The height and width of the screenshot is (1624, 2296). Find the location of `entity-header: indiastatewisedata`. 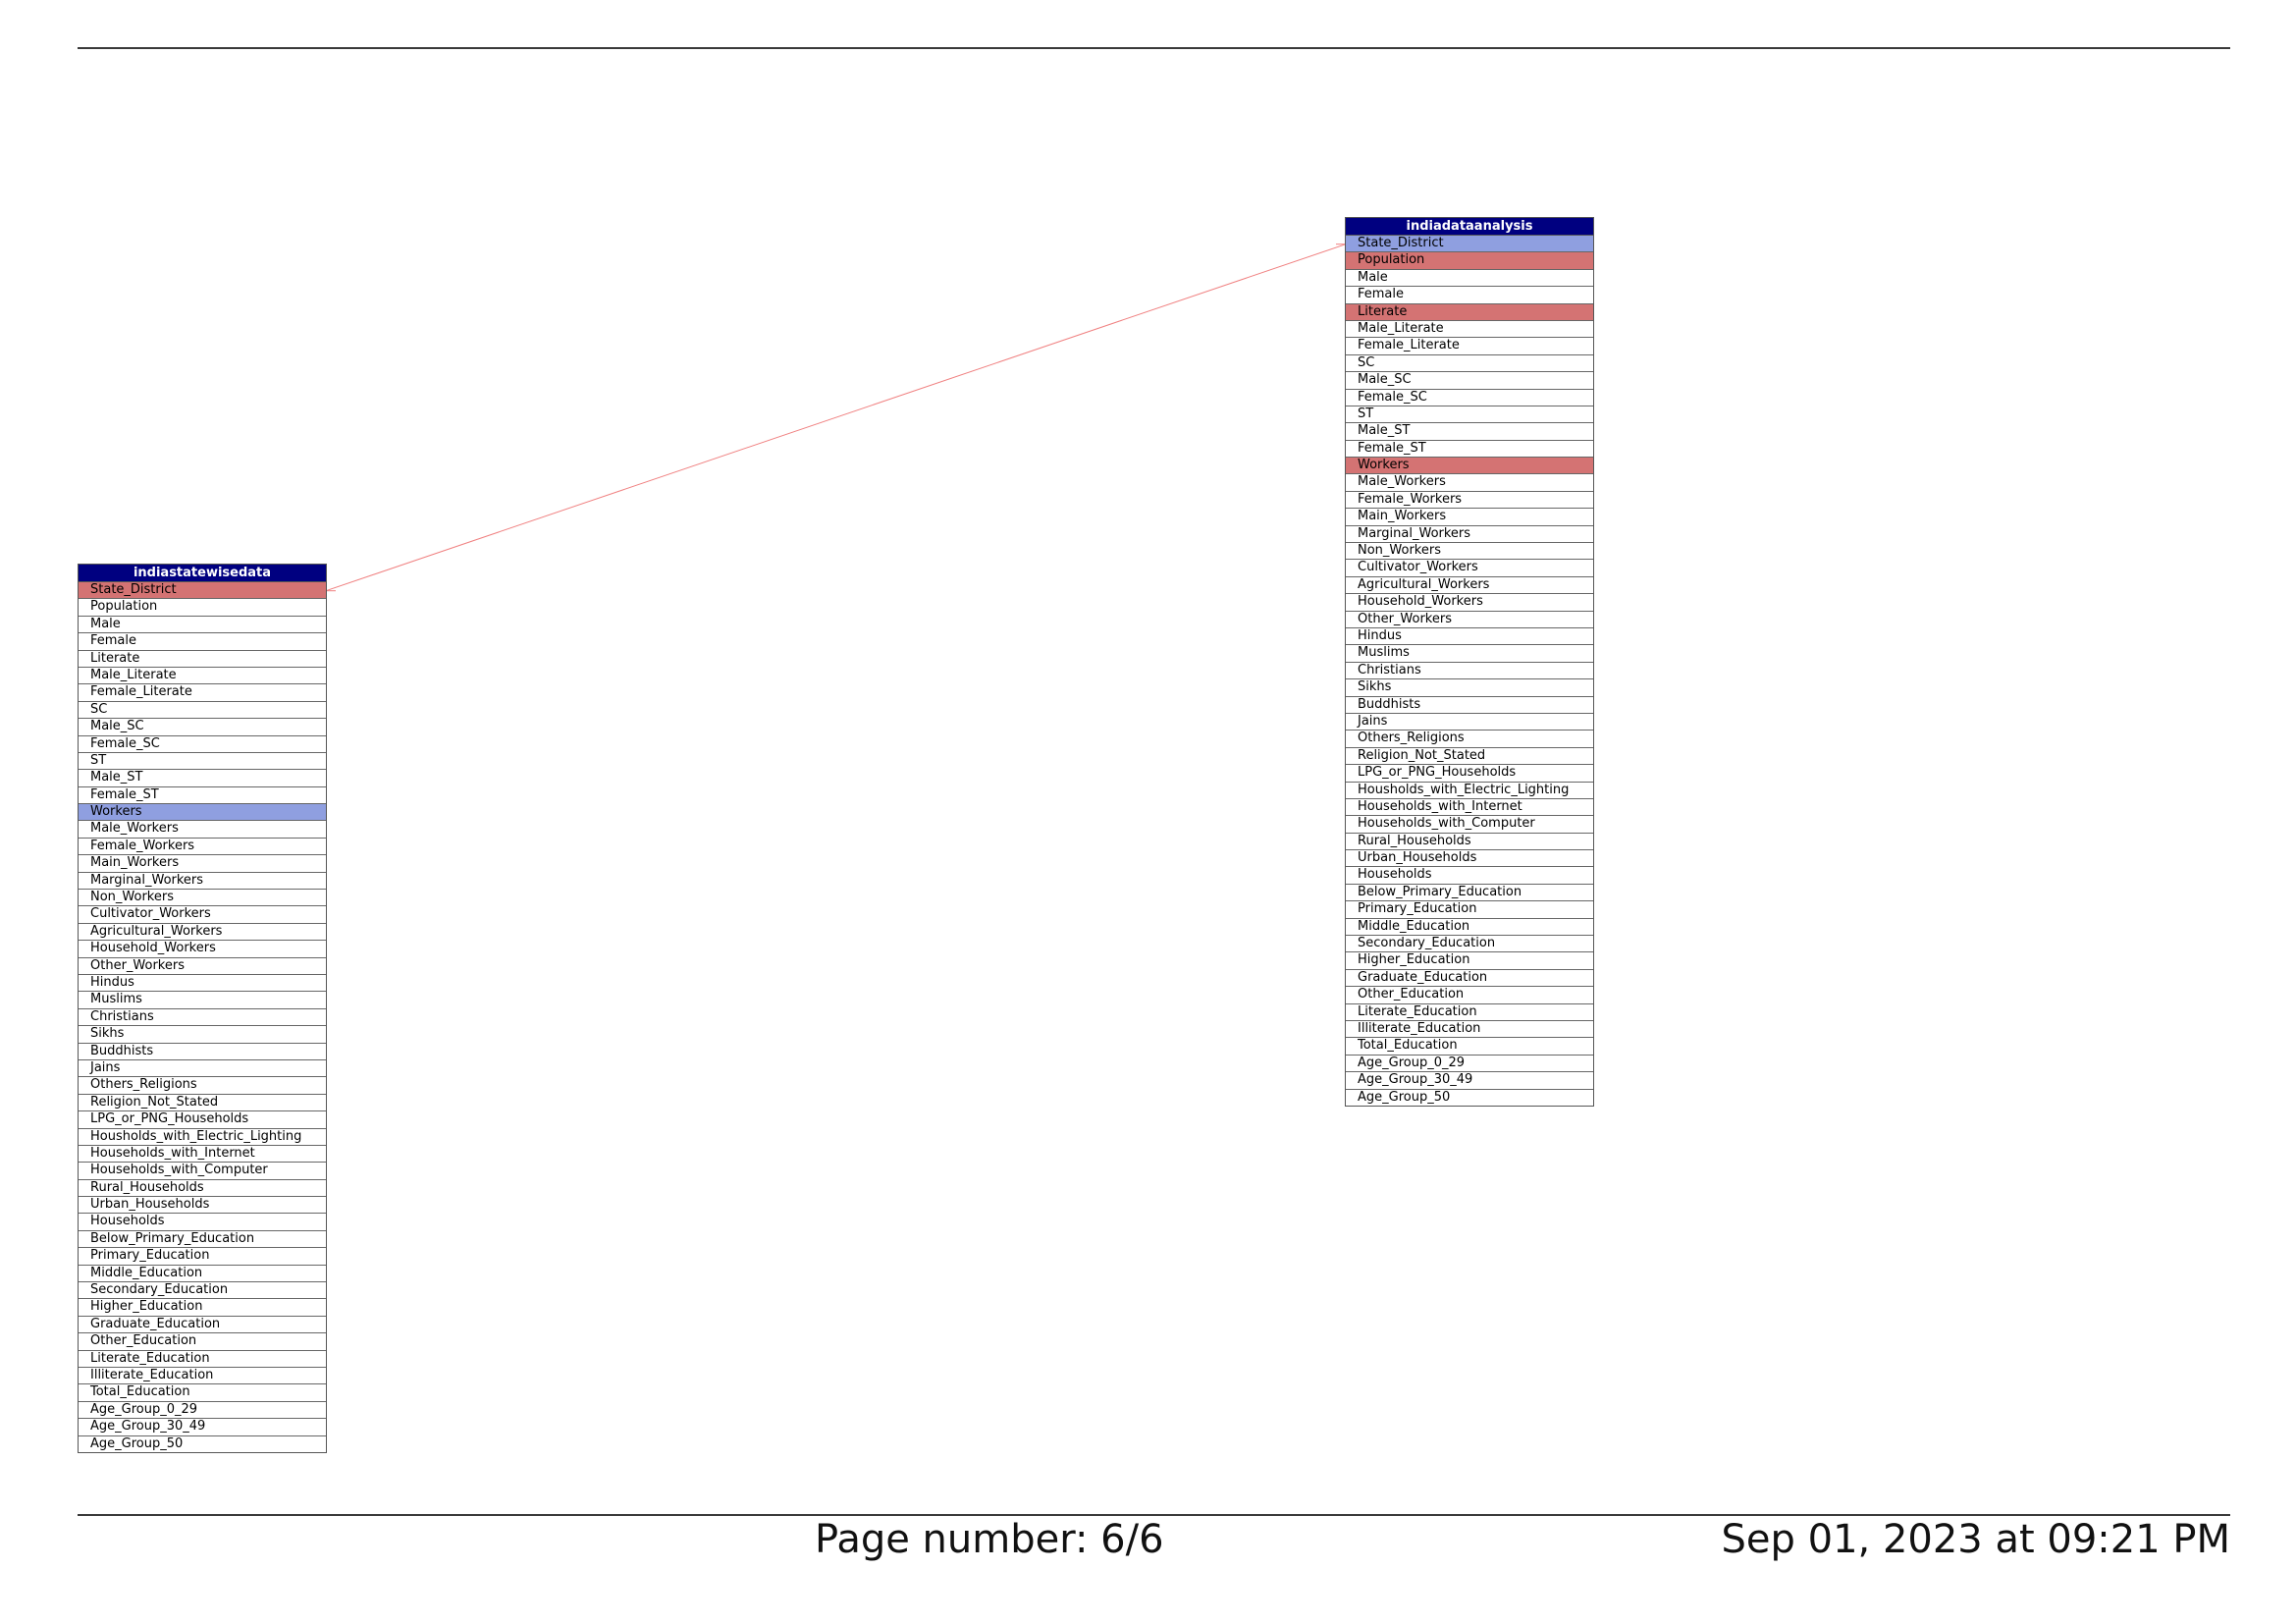

entity-header: indiastatewisedata is located at coordinates (202, 573).